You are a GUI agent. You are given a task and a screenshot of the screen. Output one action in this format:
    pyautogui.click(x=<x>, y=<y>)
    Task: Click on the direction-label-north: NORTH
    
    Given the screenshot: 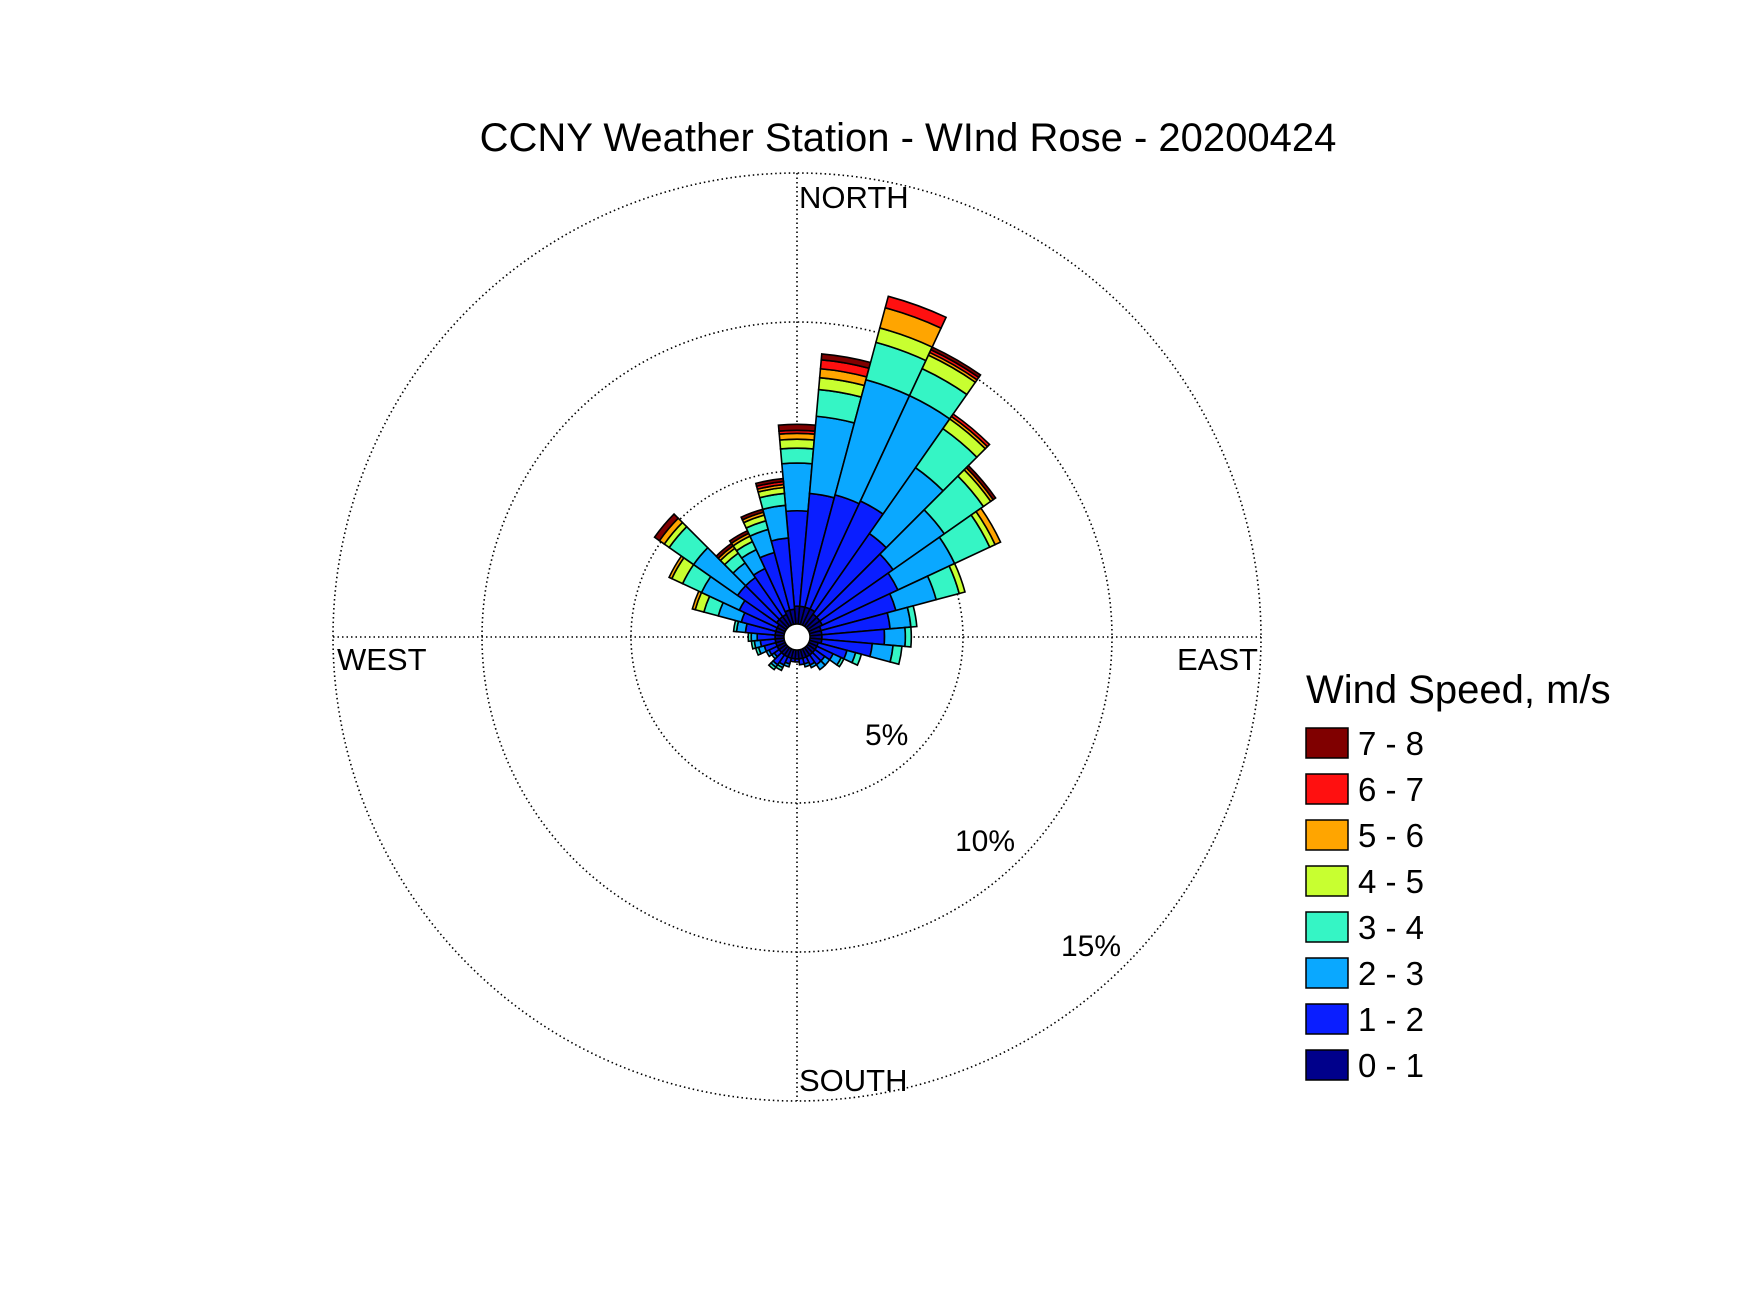 What is the action you would take?
    pyautogui.click(x=854, y=197)
    